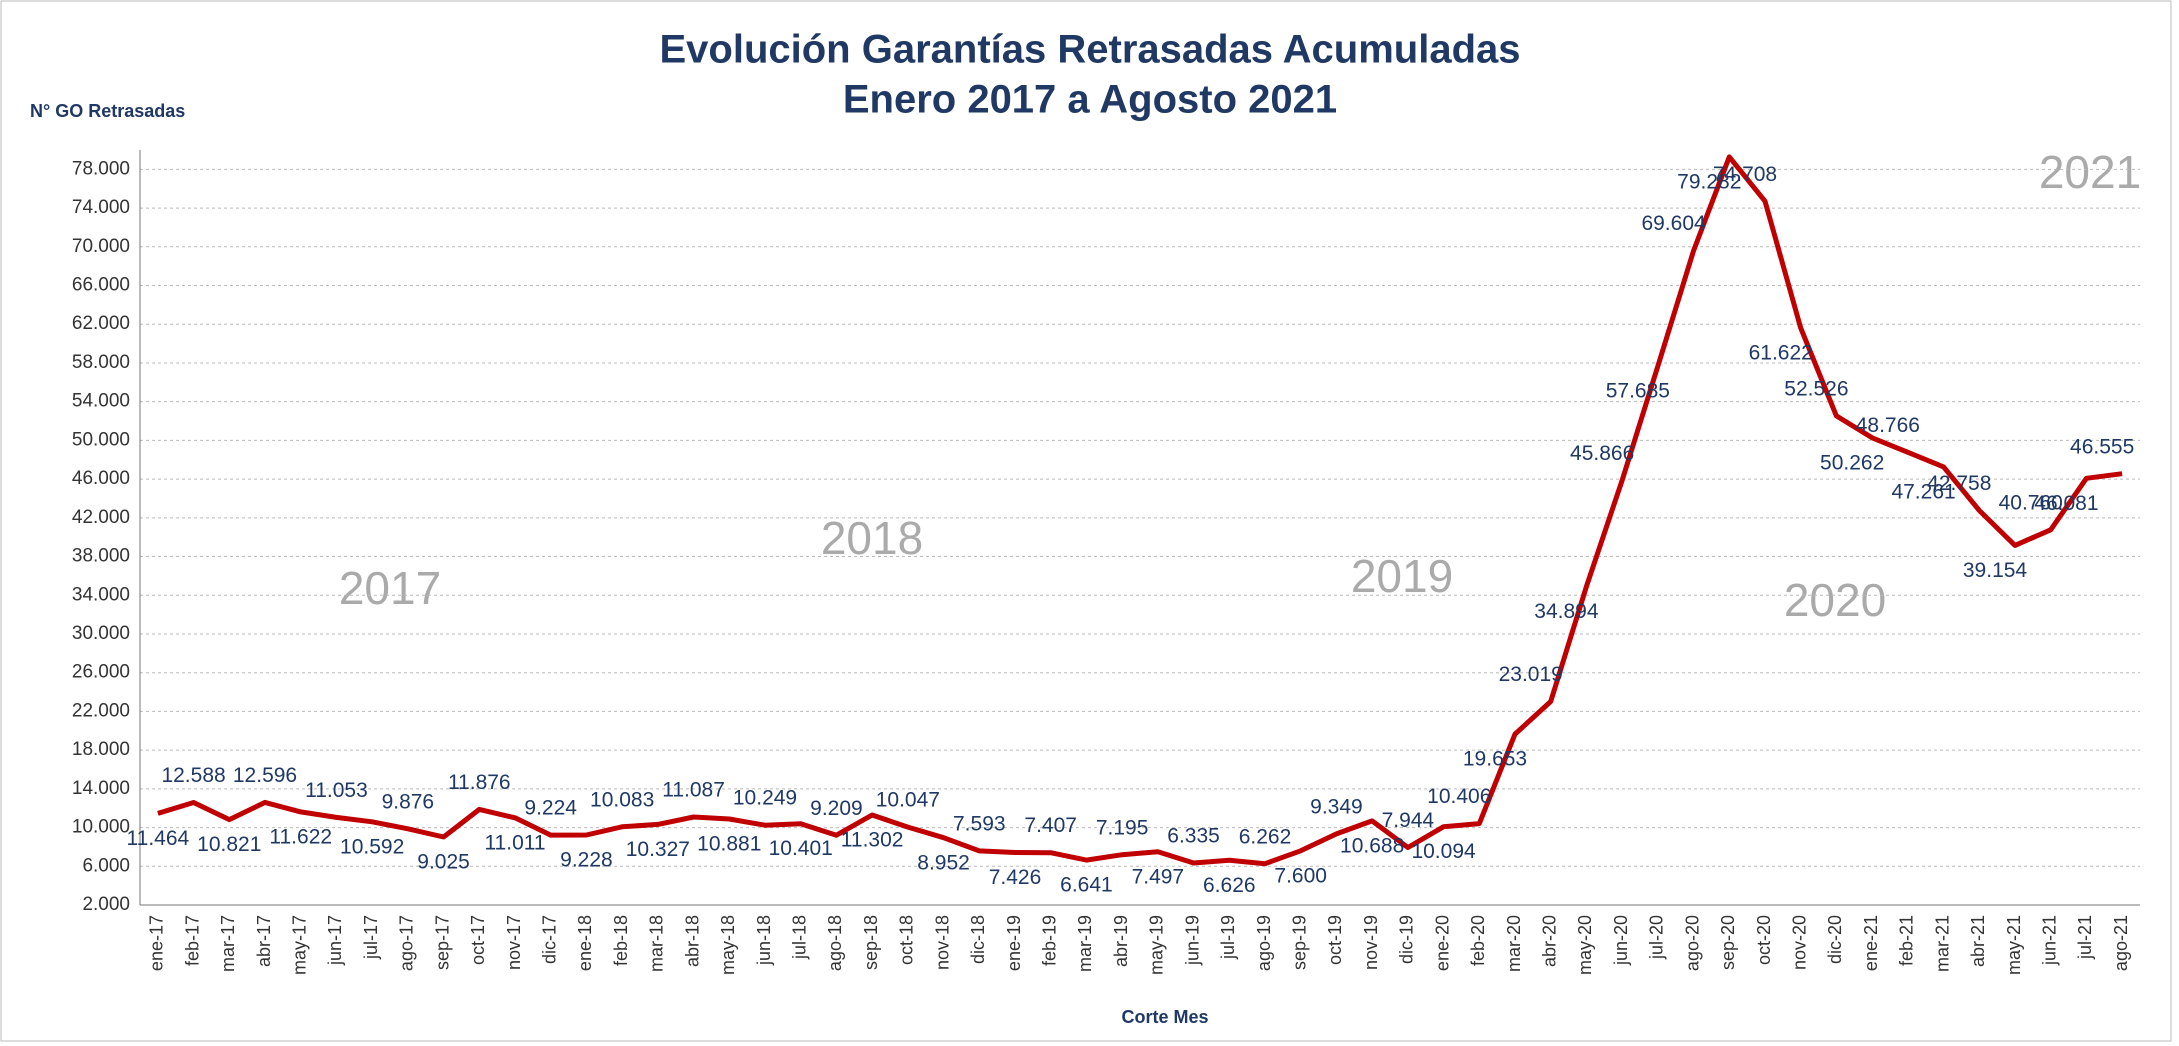 The image size is (2179, 1046). What do you see at coordinates (408, 801) in the screenshot?
I see `data-label: 9.876` at bounding box center [408, 801].